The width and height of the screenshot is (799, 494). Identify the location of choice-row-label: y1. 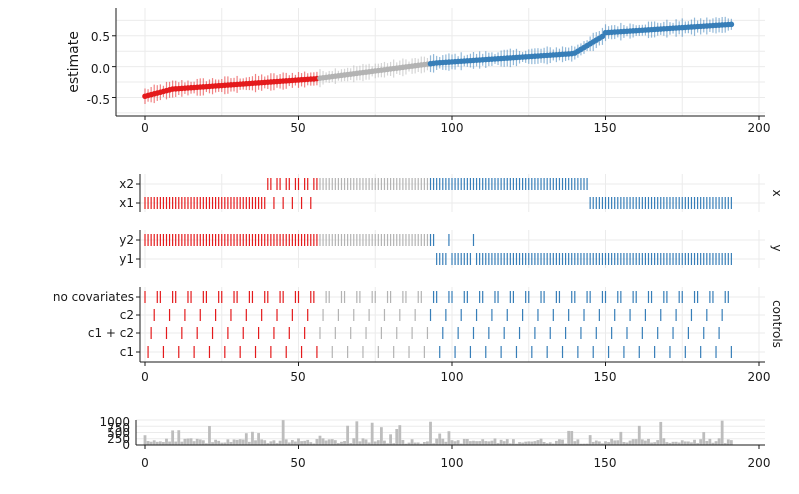
(126, 259).